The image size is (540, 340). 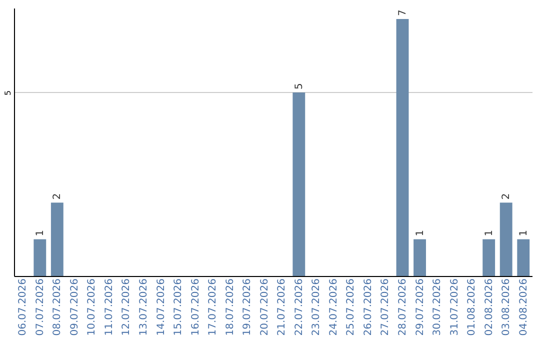 What do you see at coordinates (230, 307) in the screenshot?
I see `x-tick-label: 18.07.2026` at bounding box center [230, 307].